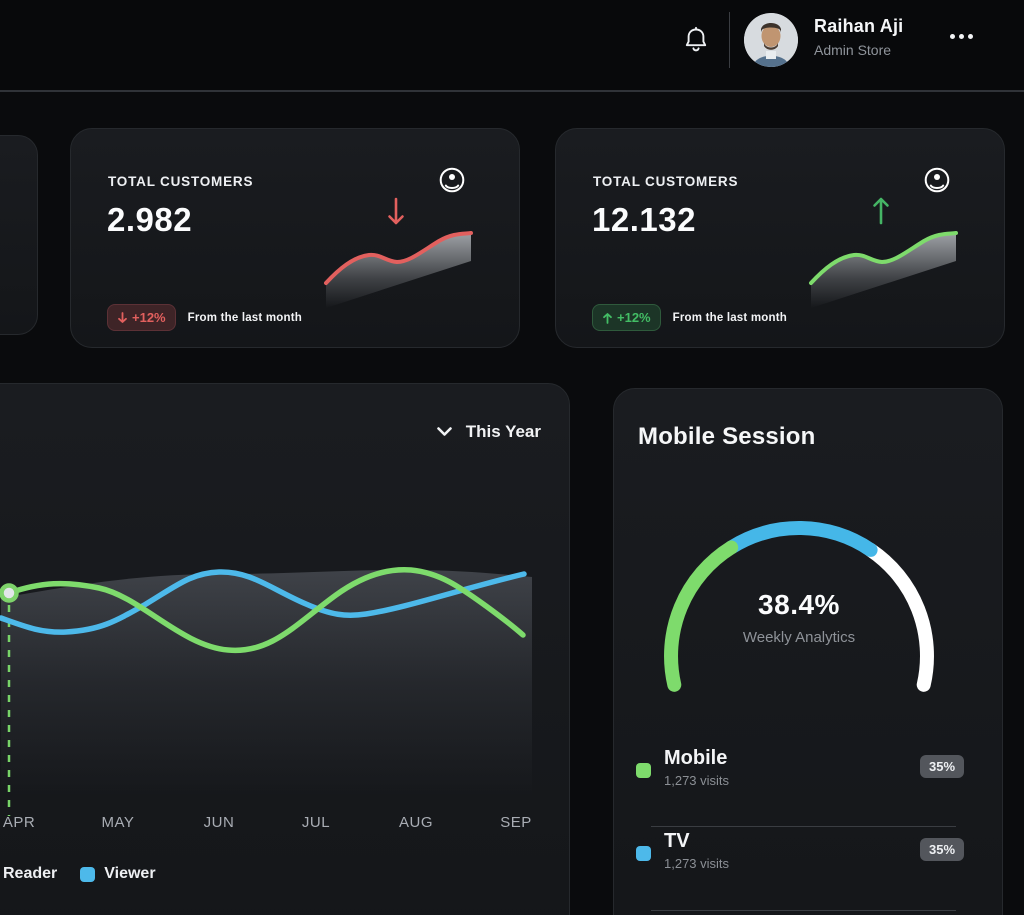  What do you see at coordinates (118, 822) in the screenshot?
I see `x-tick: MAY` at bounding box center [118, 822].